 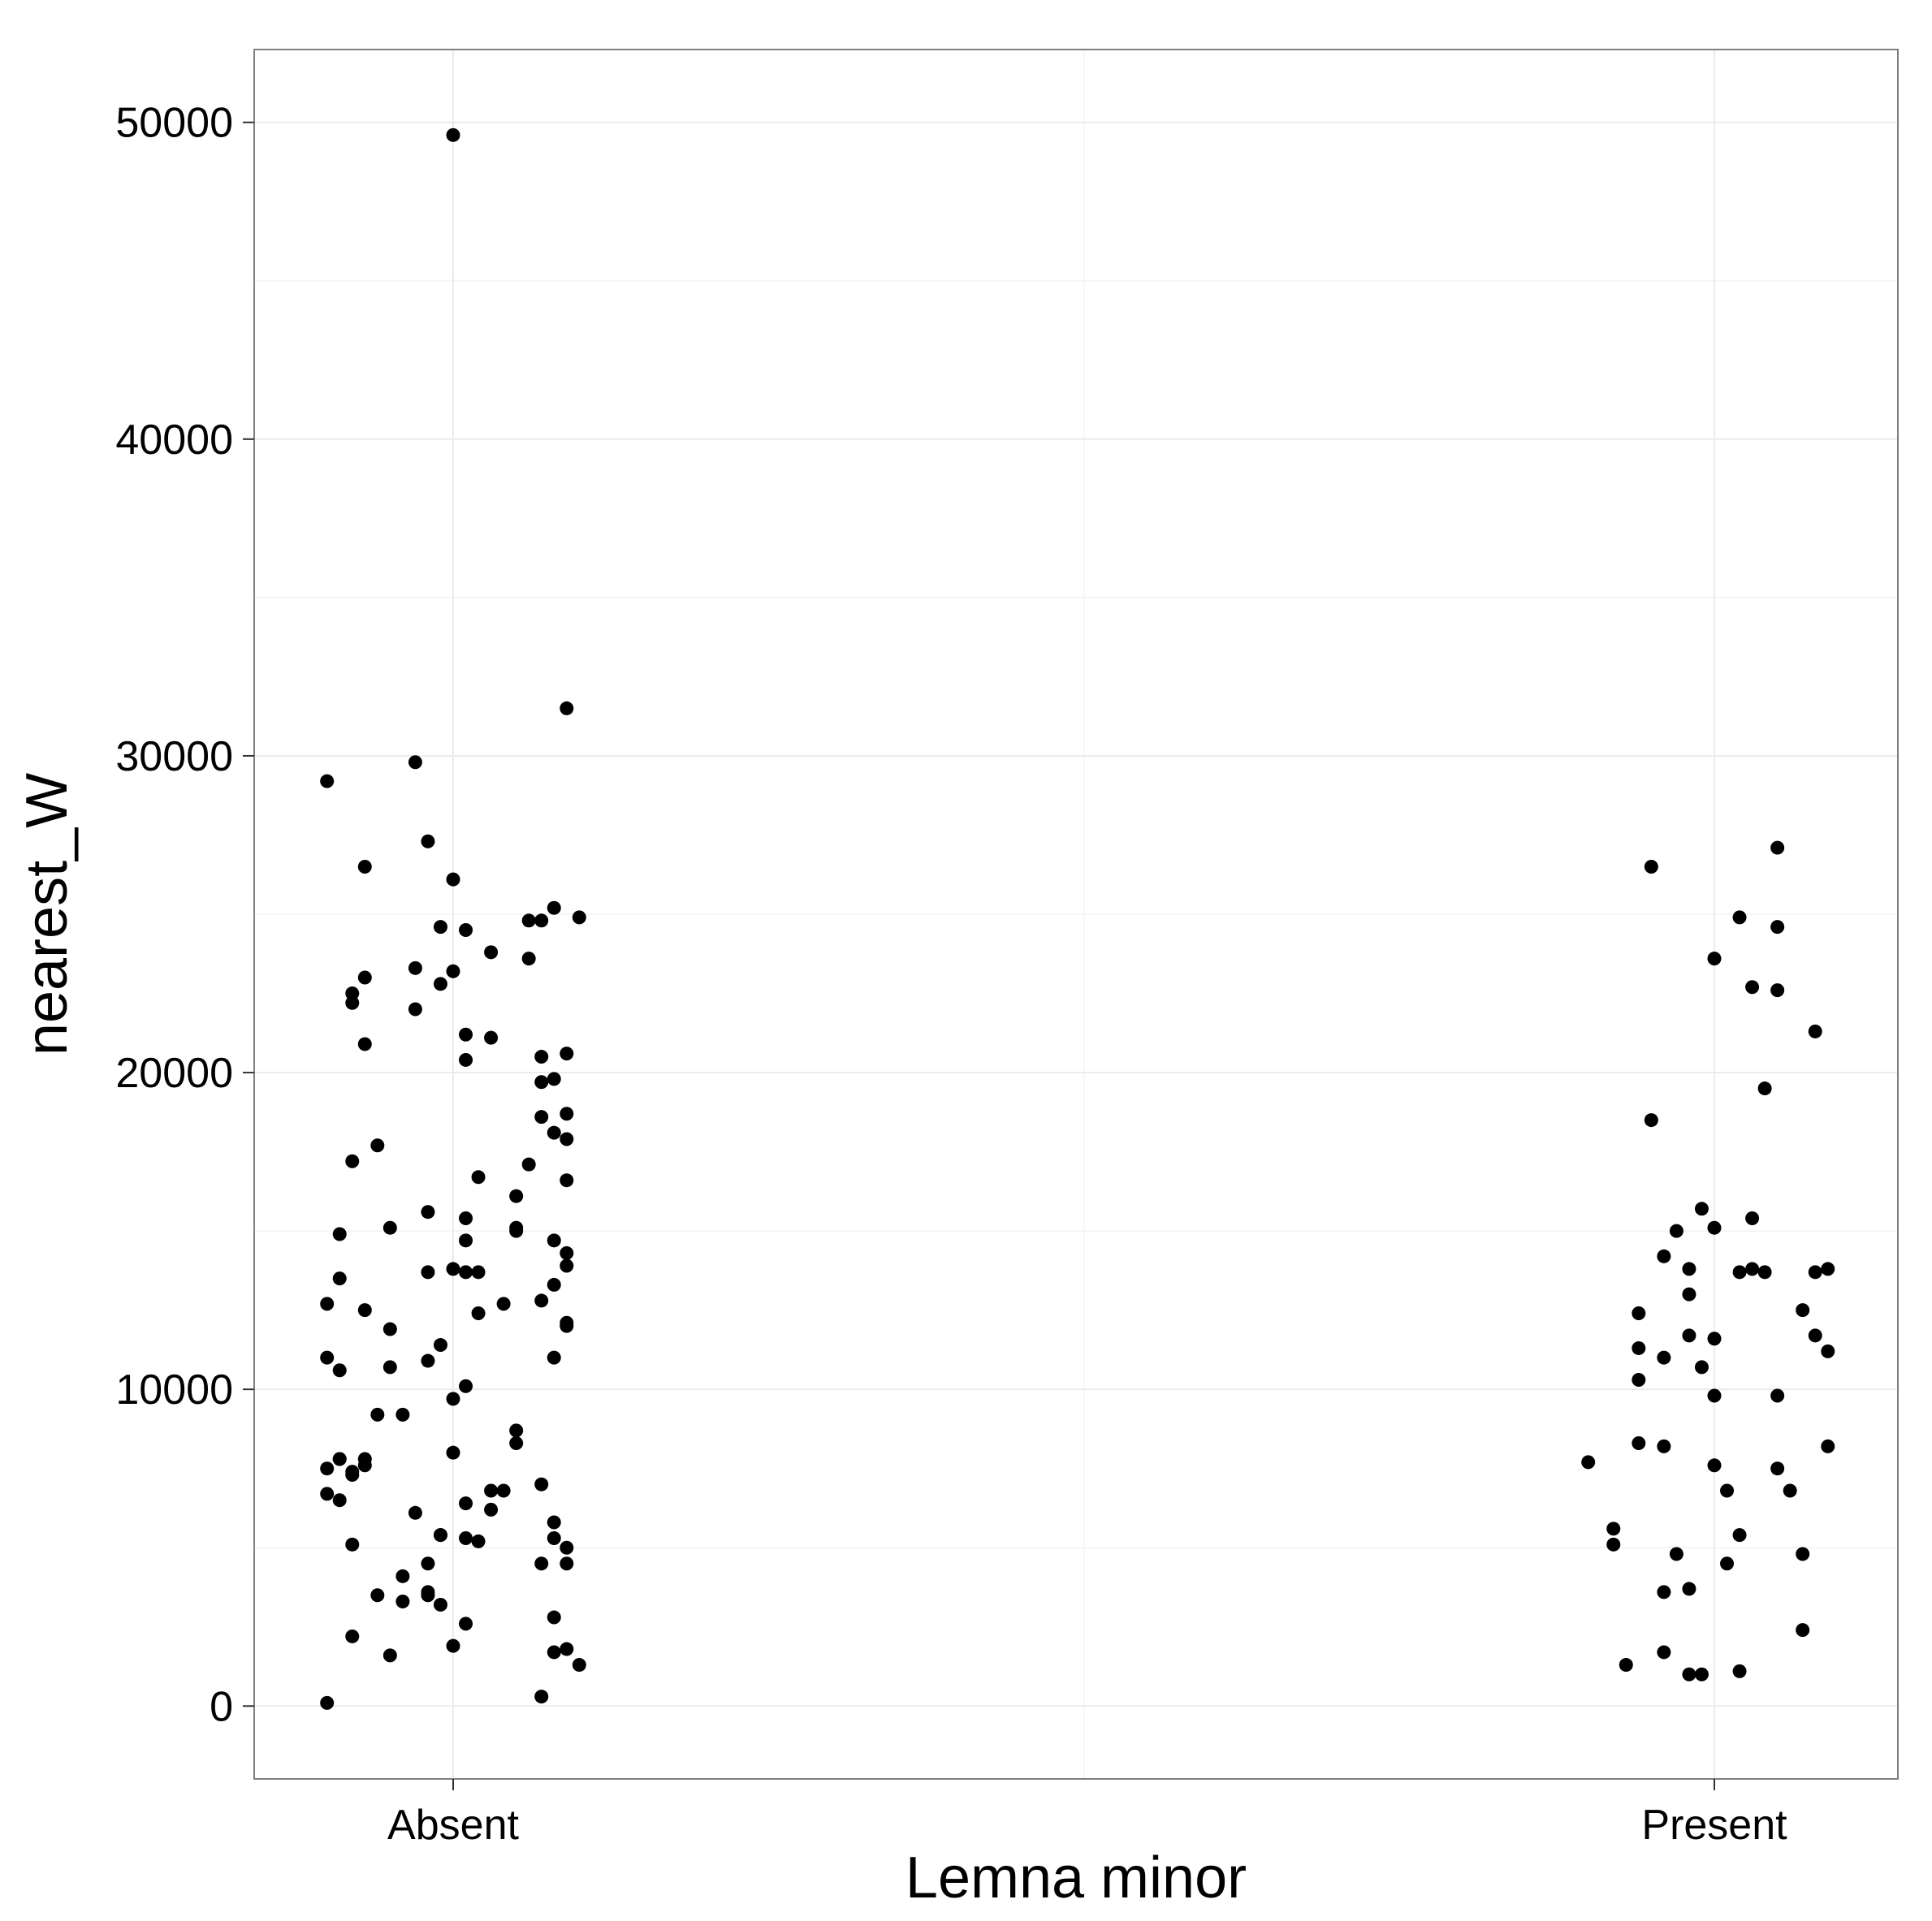 I want to click on y-tick-label: 0, so click(x=222, y=1706).